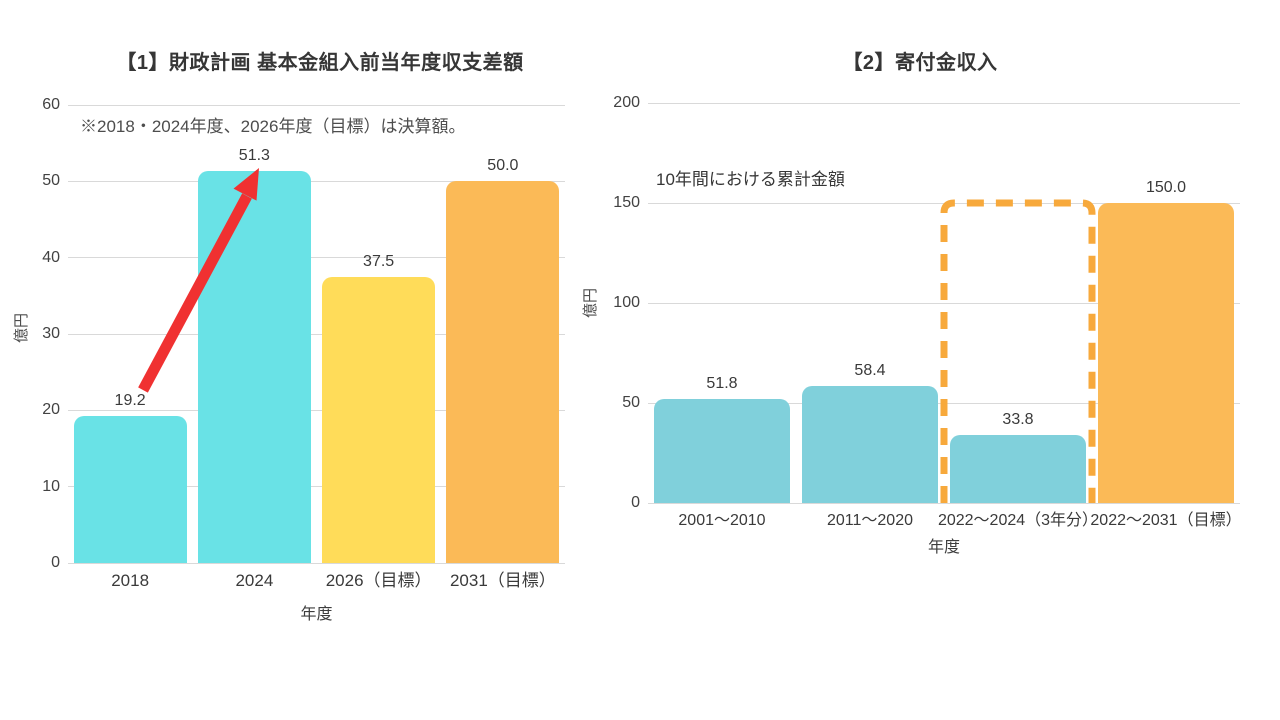  What do you see at coordinates (920, 63) in the screenshot?
I see `chart-2-title: 【2】寄付金収入` at bounding box center [920, 63].